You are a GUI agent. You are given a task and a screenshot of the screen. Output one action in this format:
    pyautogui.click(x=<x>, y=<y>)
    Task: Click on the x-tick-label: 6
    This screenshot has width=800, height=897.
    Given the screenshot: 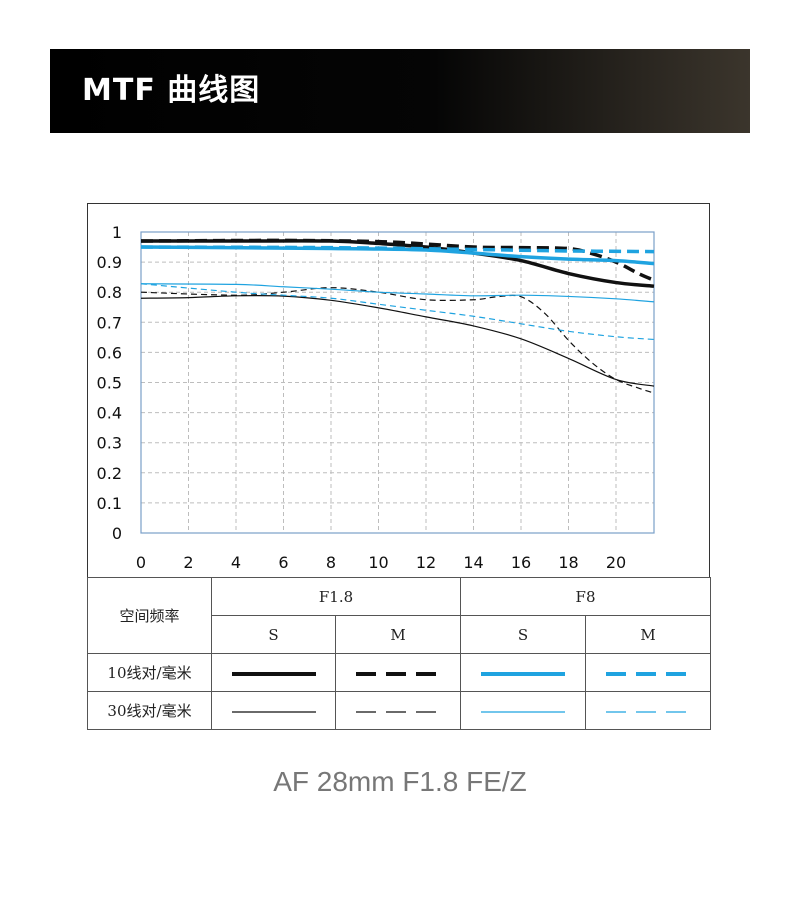 What is the action you would take?
    pyautogui.click(x=283, y=562)
    